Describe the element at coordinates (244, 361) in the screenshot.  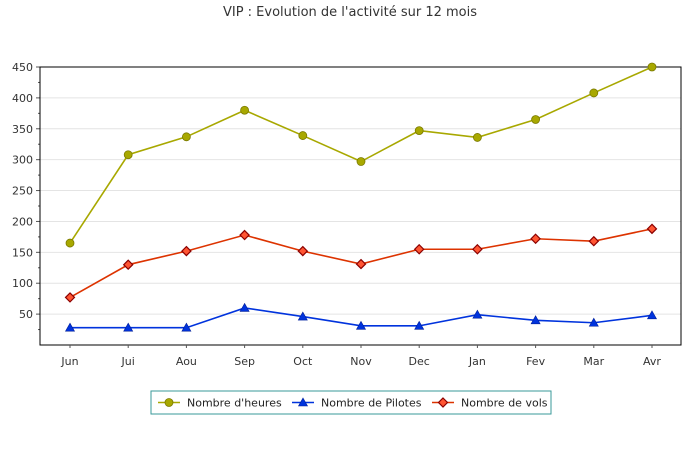
I see `x-tick-label: Sep` at that location.